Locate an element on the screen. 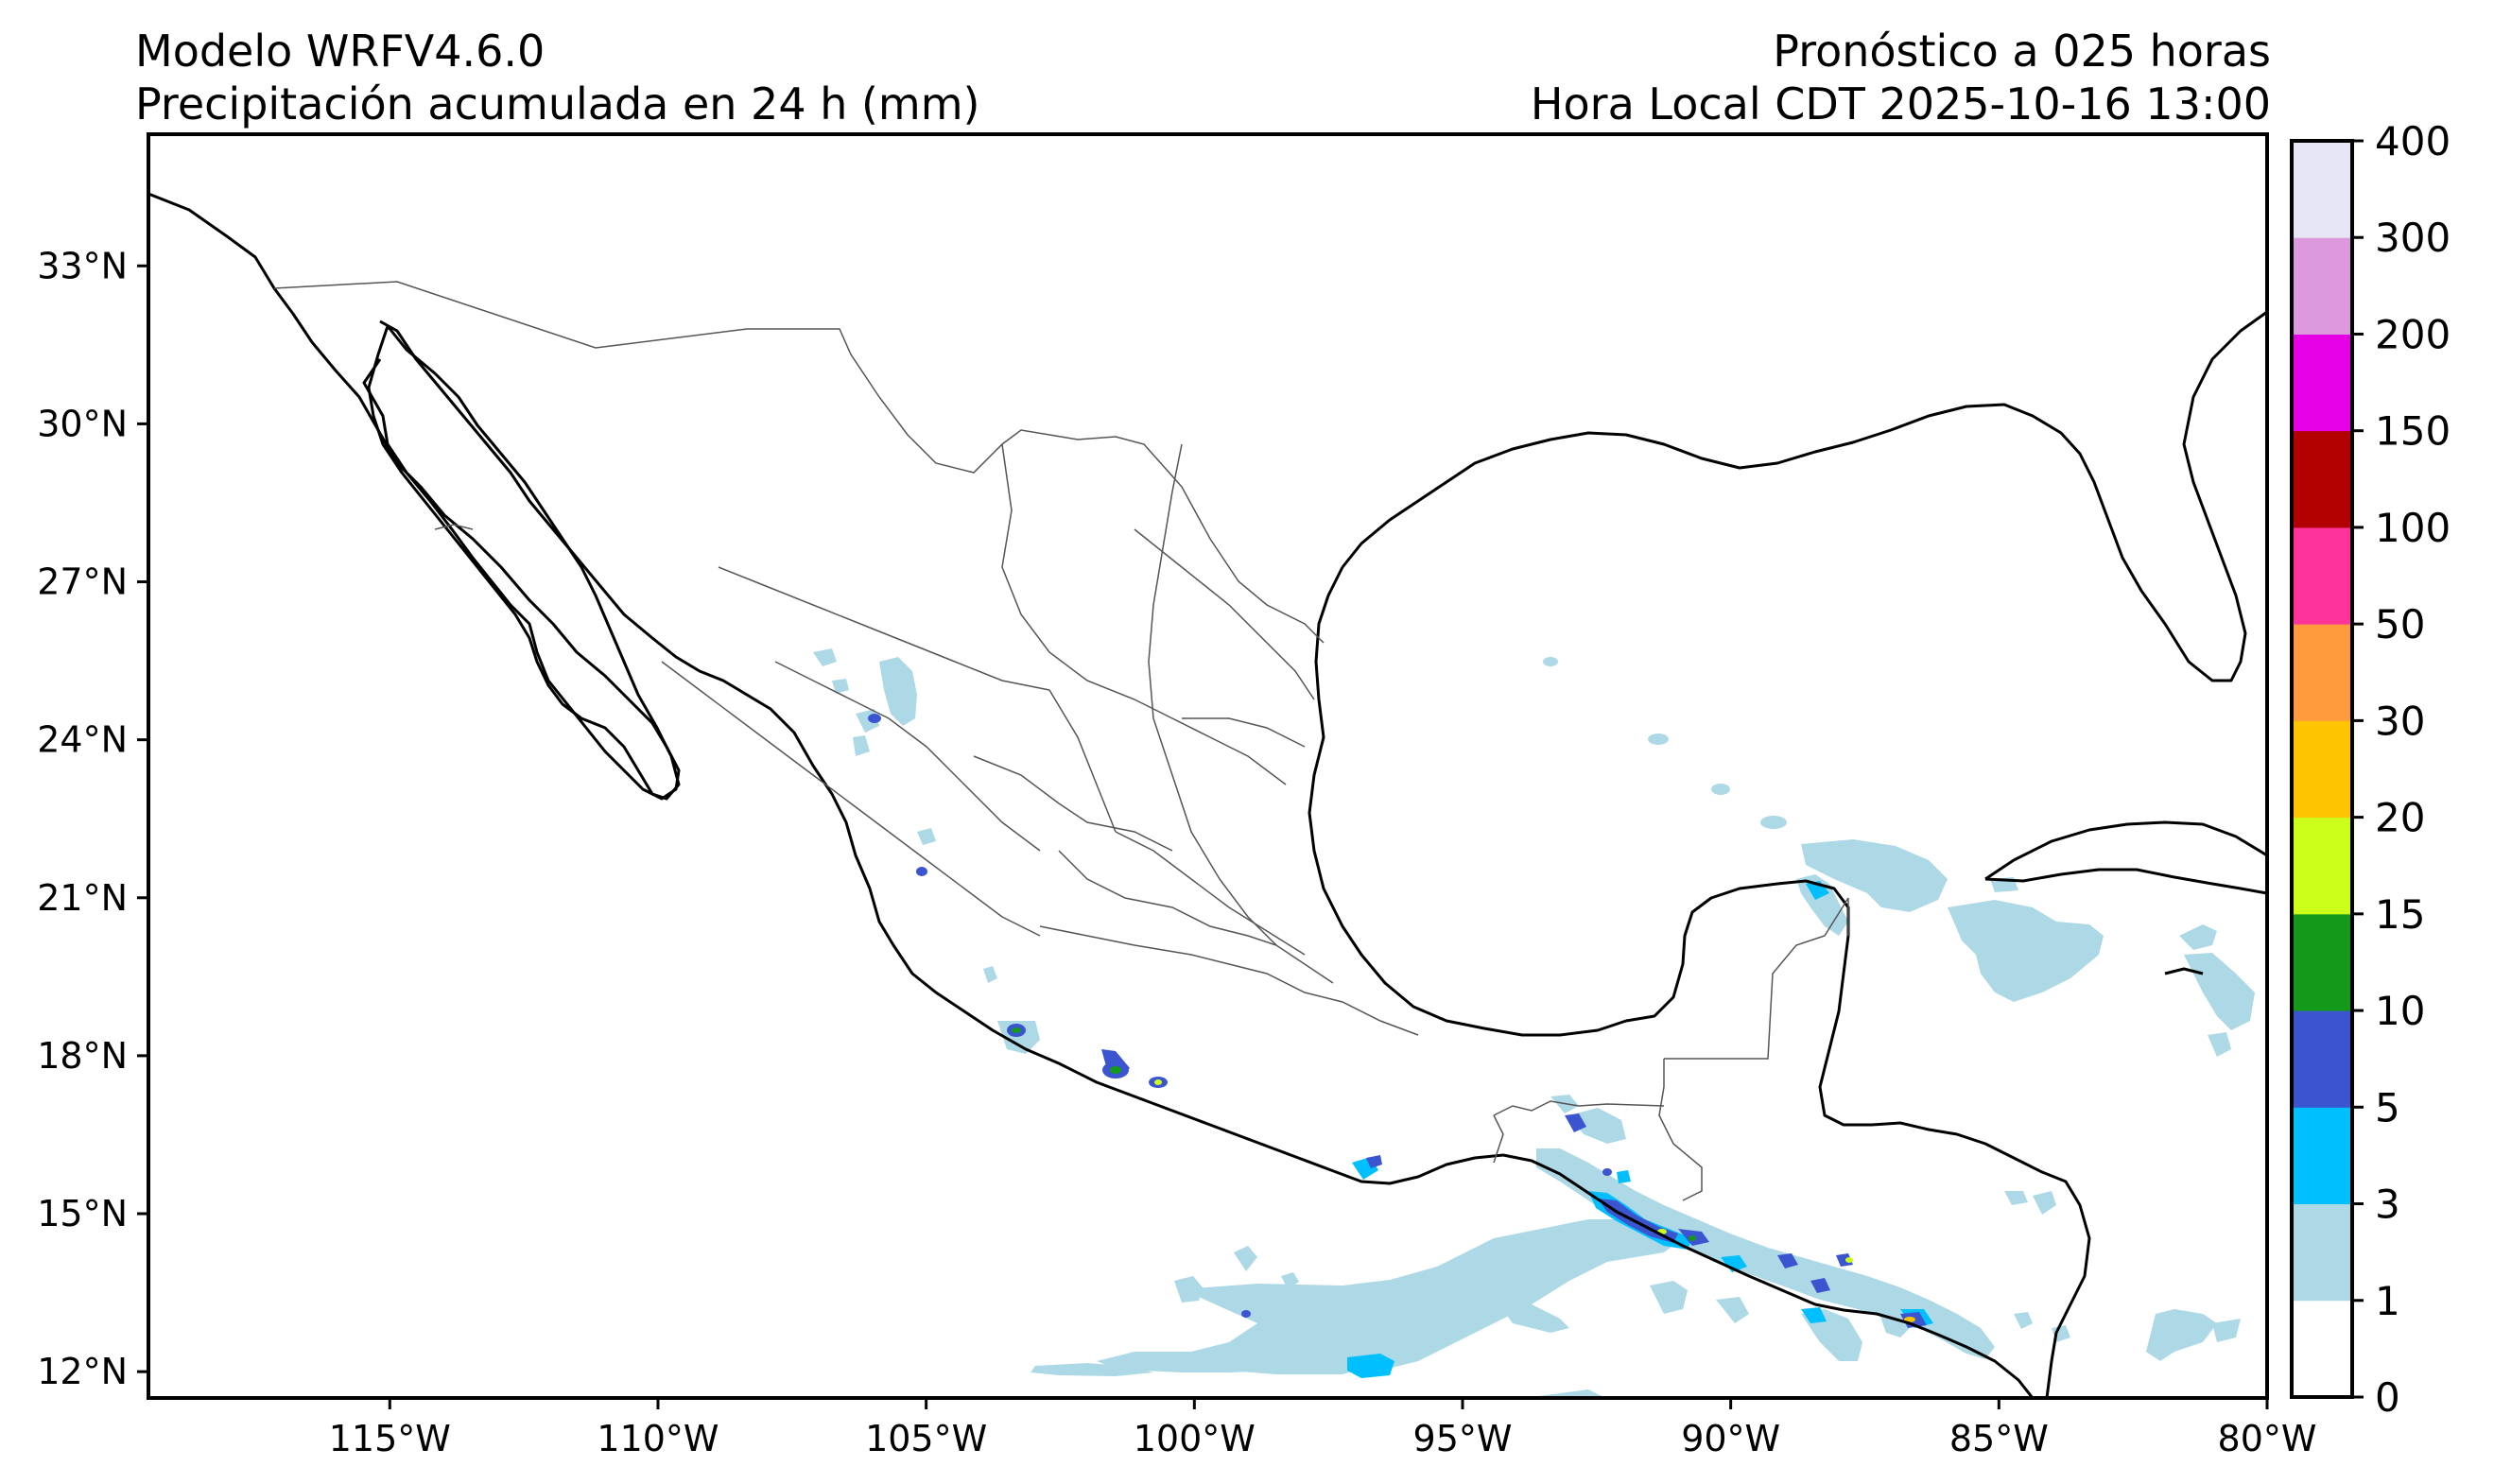 Image resolution: width=2494 pixels, height=1484 pixels. lat-tick-label: 30°N is located at coordinates (83, 424).